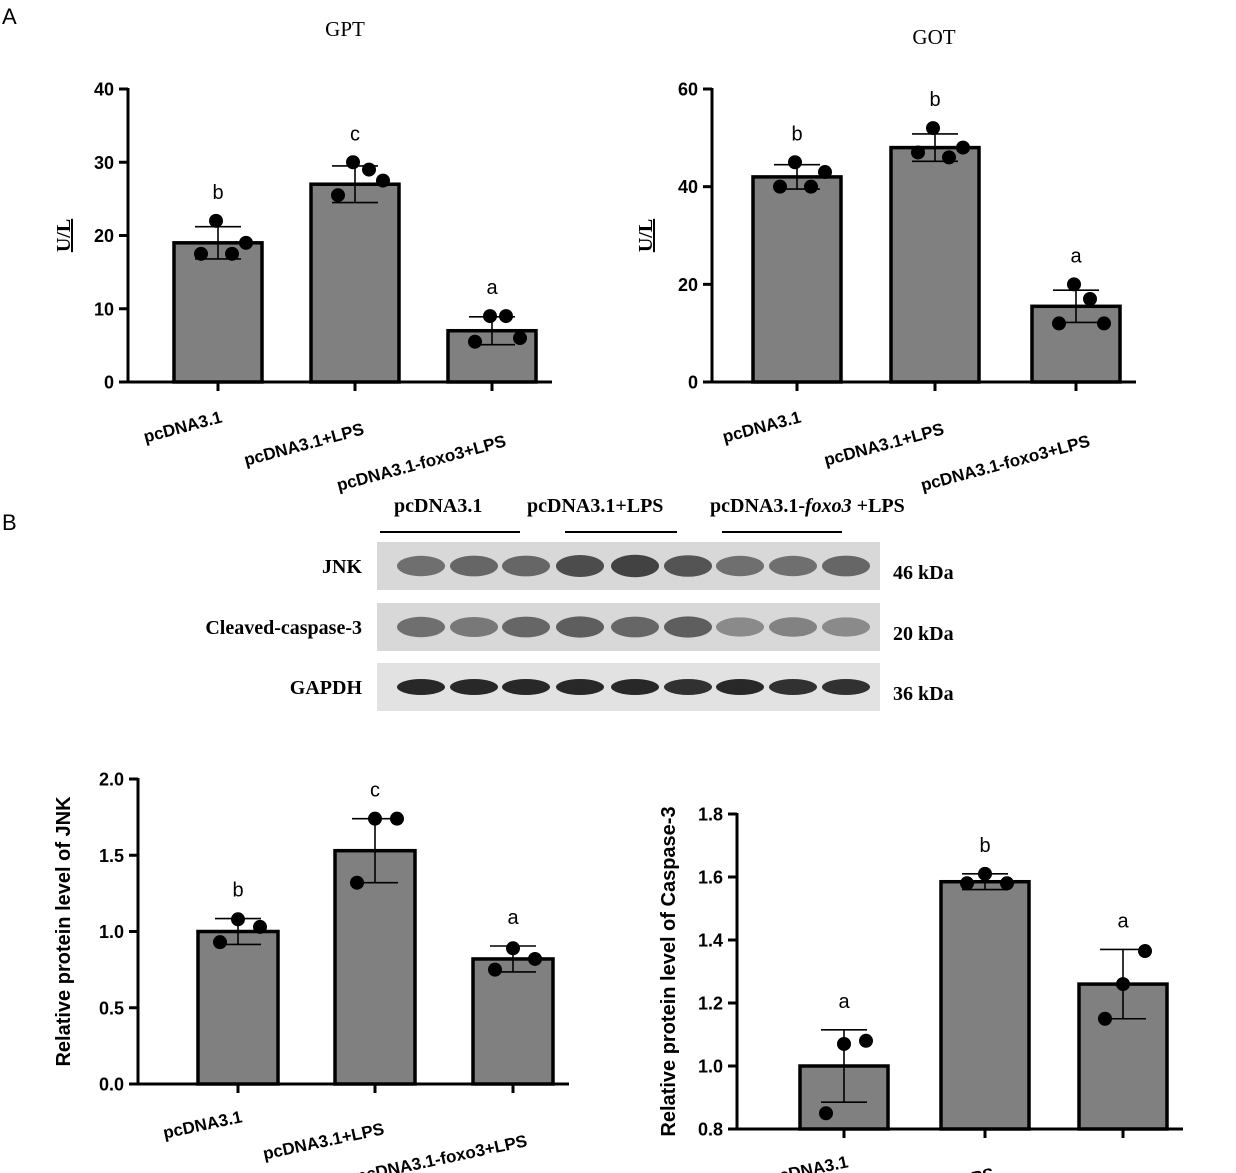 The width and height of the screenshot is (1236, 1173). What do you see at coordinates (688, 90) in the screenshot?
I see `y-tick-label: 60` at bounding box center [688, 90].